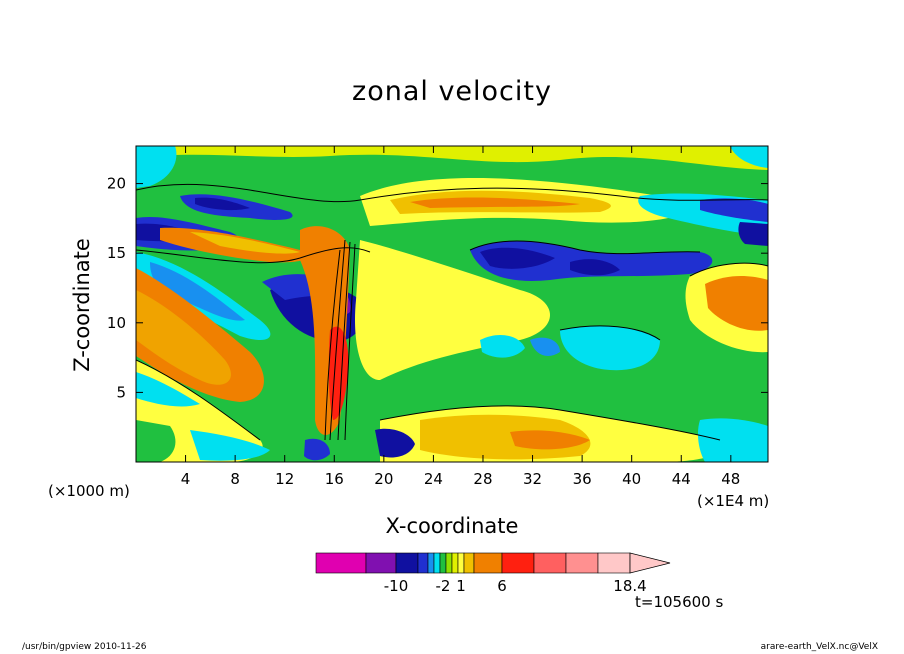 Image resolution: width=904 pixels, height=654 pixels. Describe the element at coordinates (582, 479) in the screenshot. I see `x-tick-label: 36` at that location.